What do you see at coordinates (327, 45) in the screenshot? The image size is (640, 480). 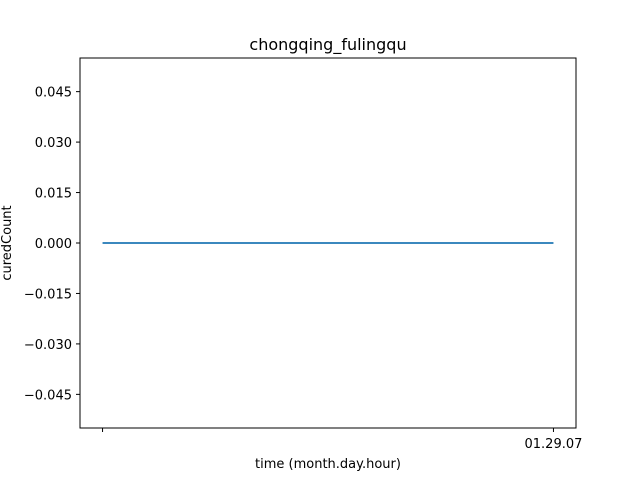 I see `chart-title: chongqing_fulingqu` at bounding box center [327, 45].